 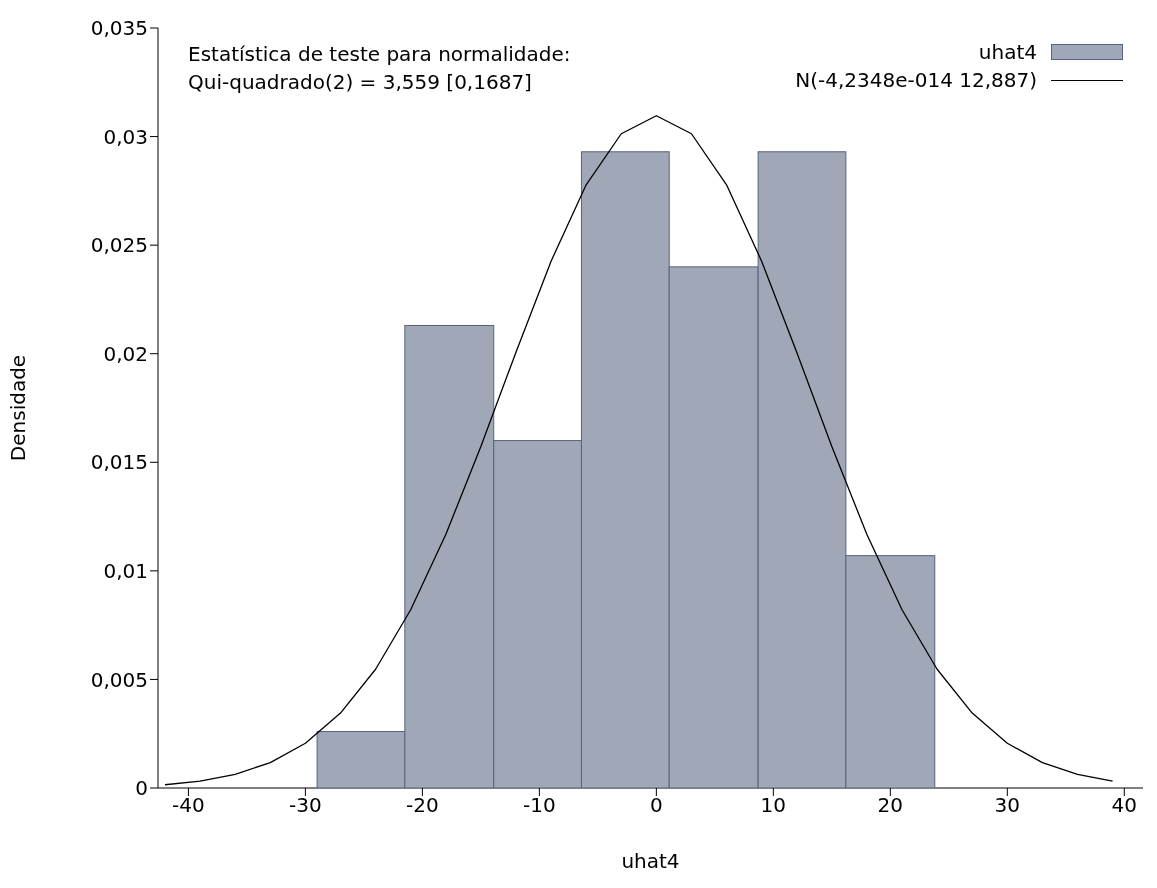 What do you see at coordinates (188, 805) in the screenshot?
I see `x-tick-label: -40` at bounding box center [188, 805].